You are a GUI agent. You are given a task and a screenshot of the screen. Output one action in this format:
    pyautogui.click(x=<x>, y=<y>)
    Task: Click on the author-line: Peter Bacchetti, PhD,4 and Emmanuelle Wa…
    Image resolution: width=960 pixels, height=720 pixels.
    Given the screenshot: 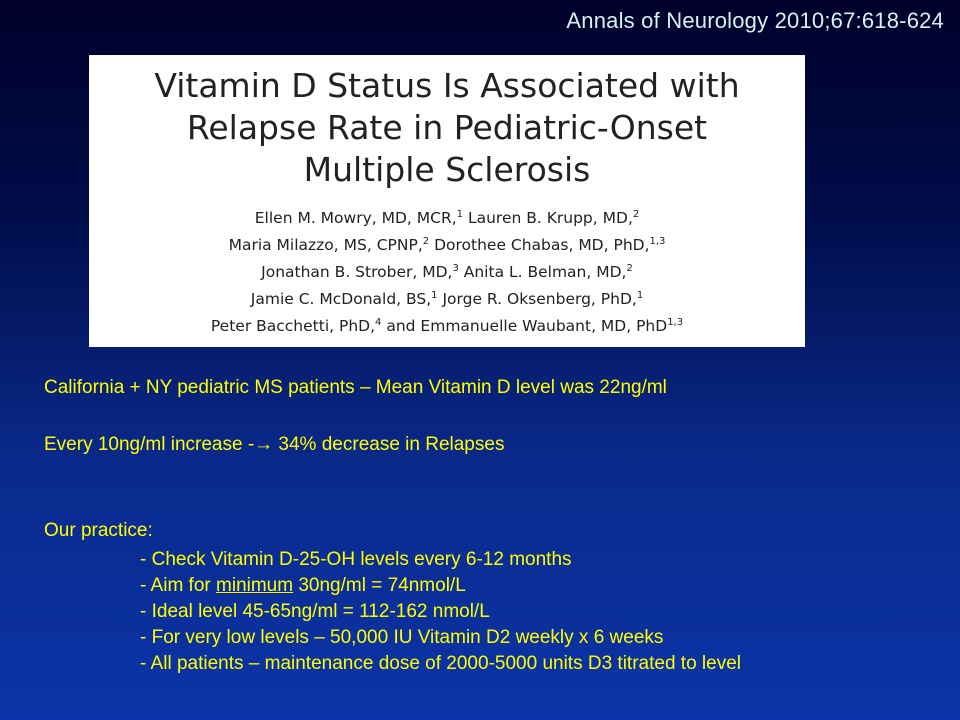 What is the action you would take?
    pyautogui.click(x=447, y=325)
    